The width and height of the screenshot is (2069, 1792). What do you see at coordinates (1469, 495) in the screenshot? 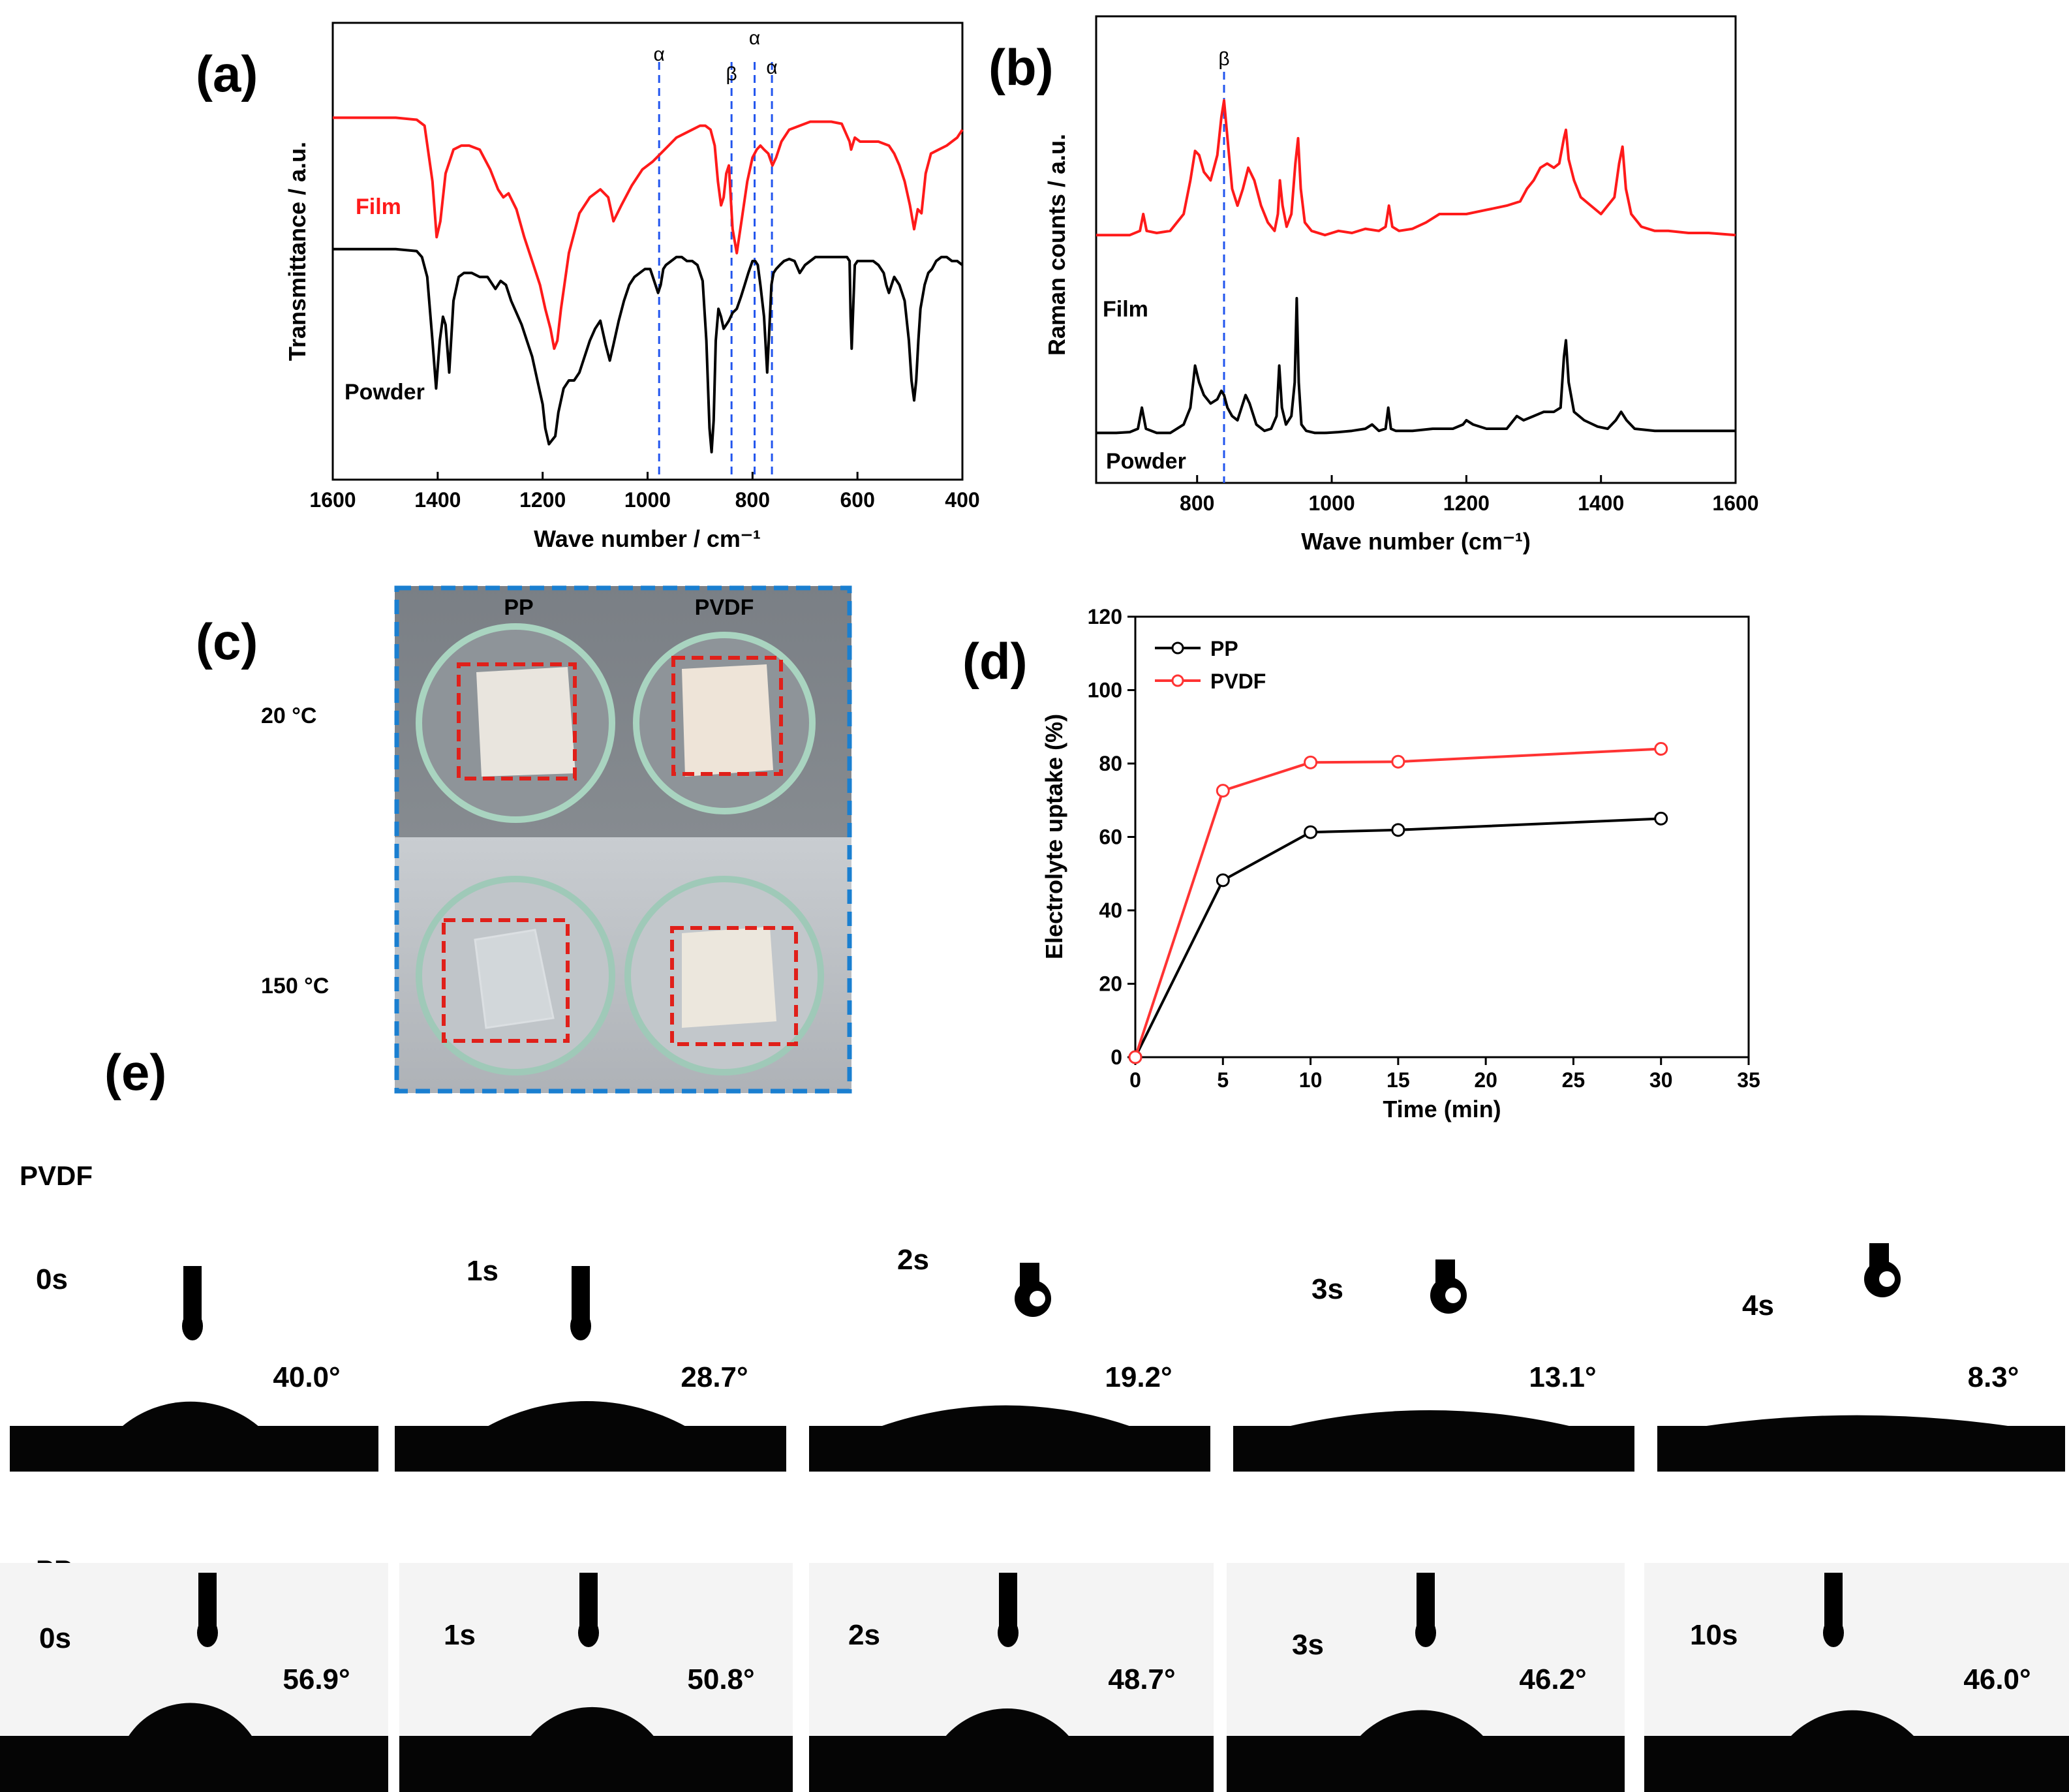
I see `panel-b-x-ticks: 800 1000 1200 1400 1600` at bounding box center [1469, 495].